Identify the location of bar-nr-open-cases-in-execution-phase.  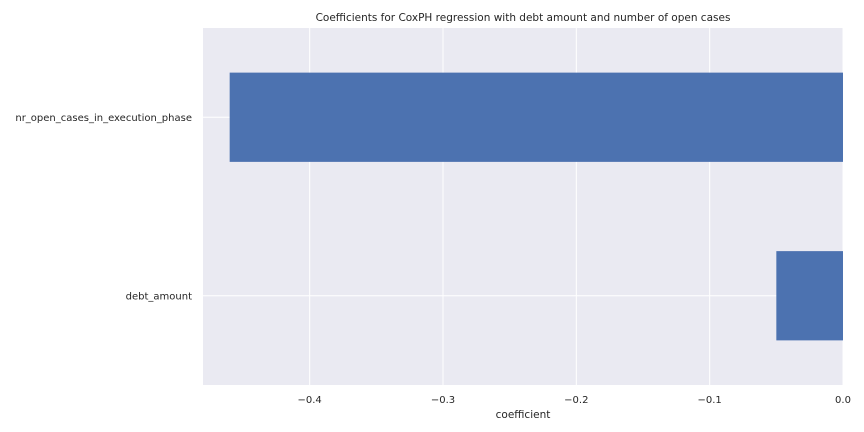
(536, 117).